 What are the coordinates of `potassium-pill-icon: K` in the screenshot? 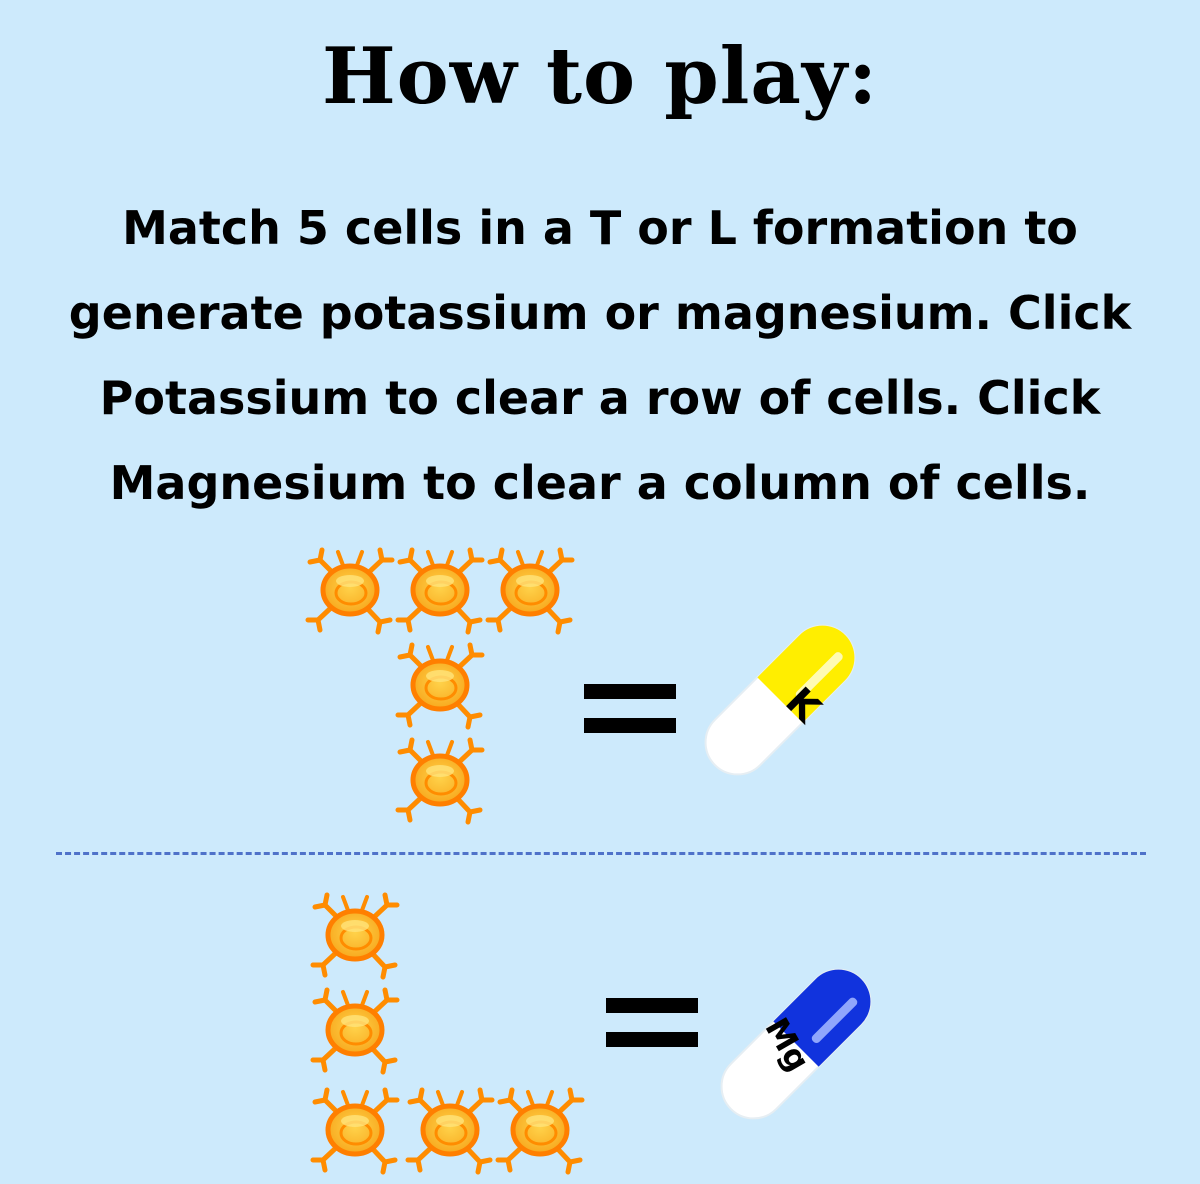 It's located at (780, 700).